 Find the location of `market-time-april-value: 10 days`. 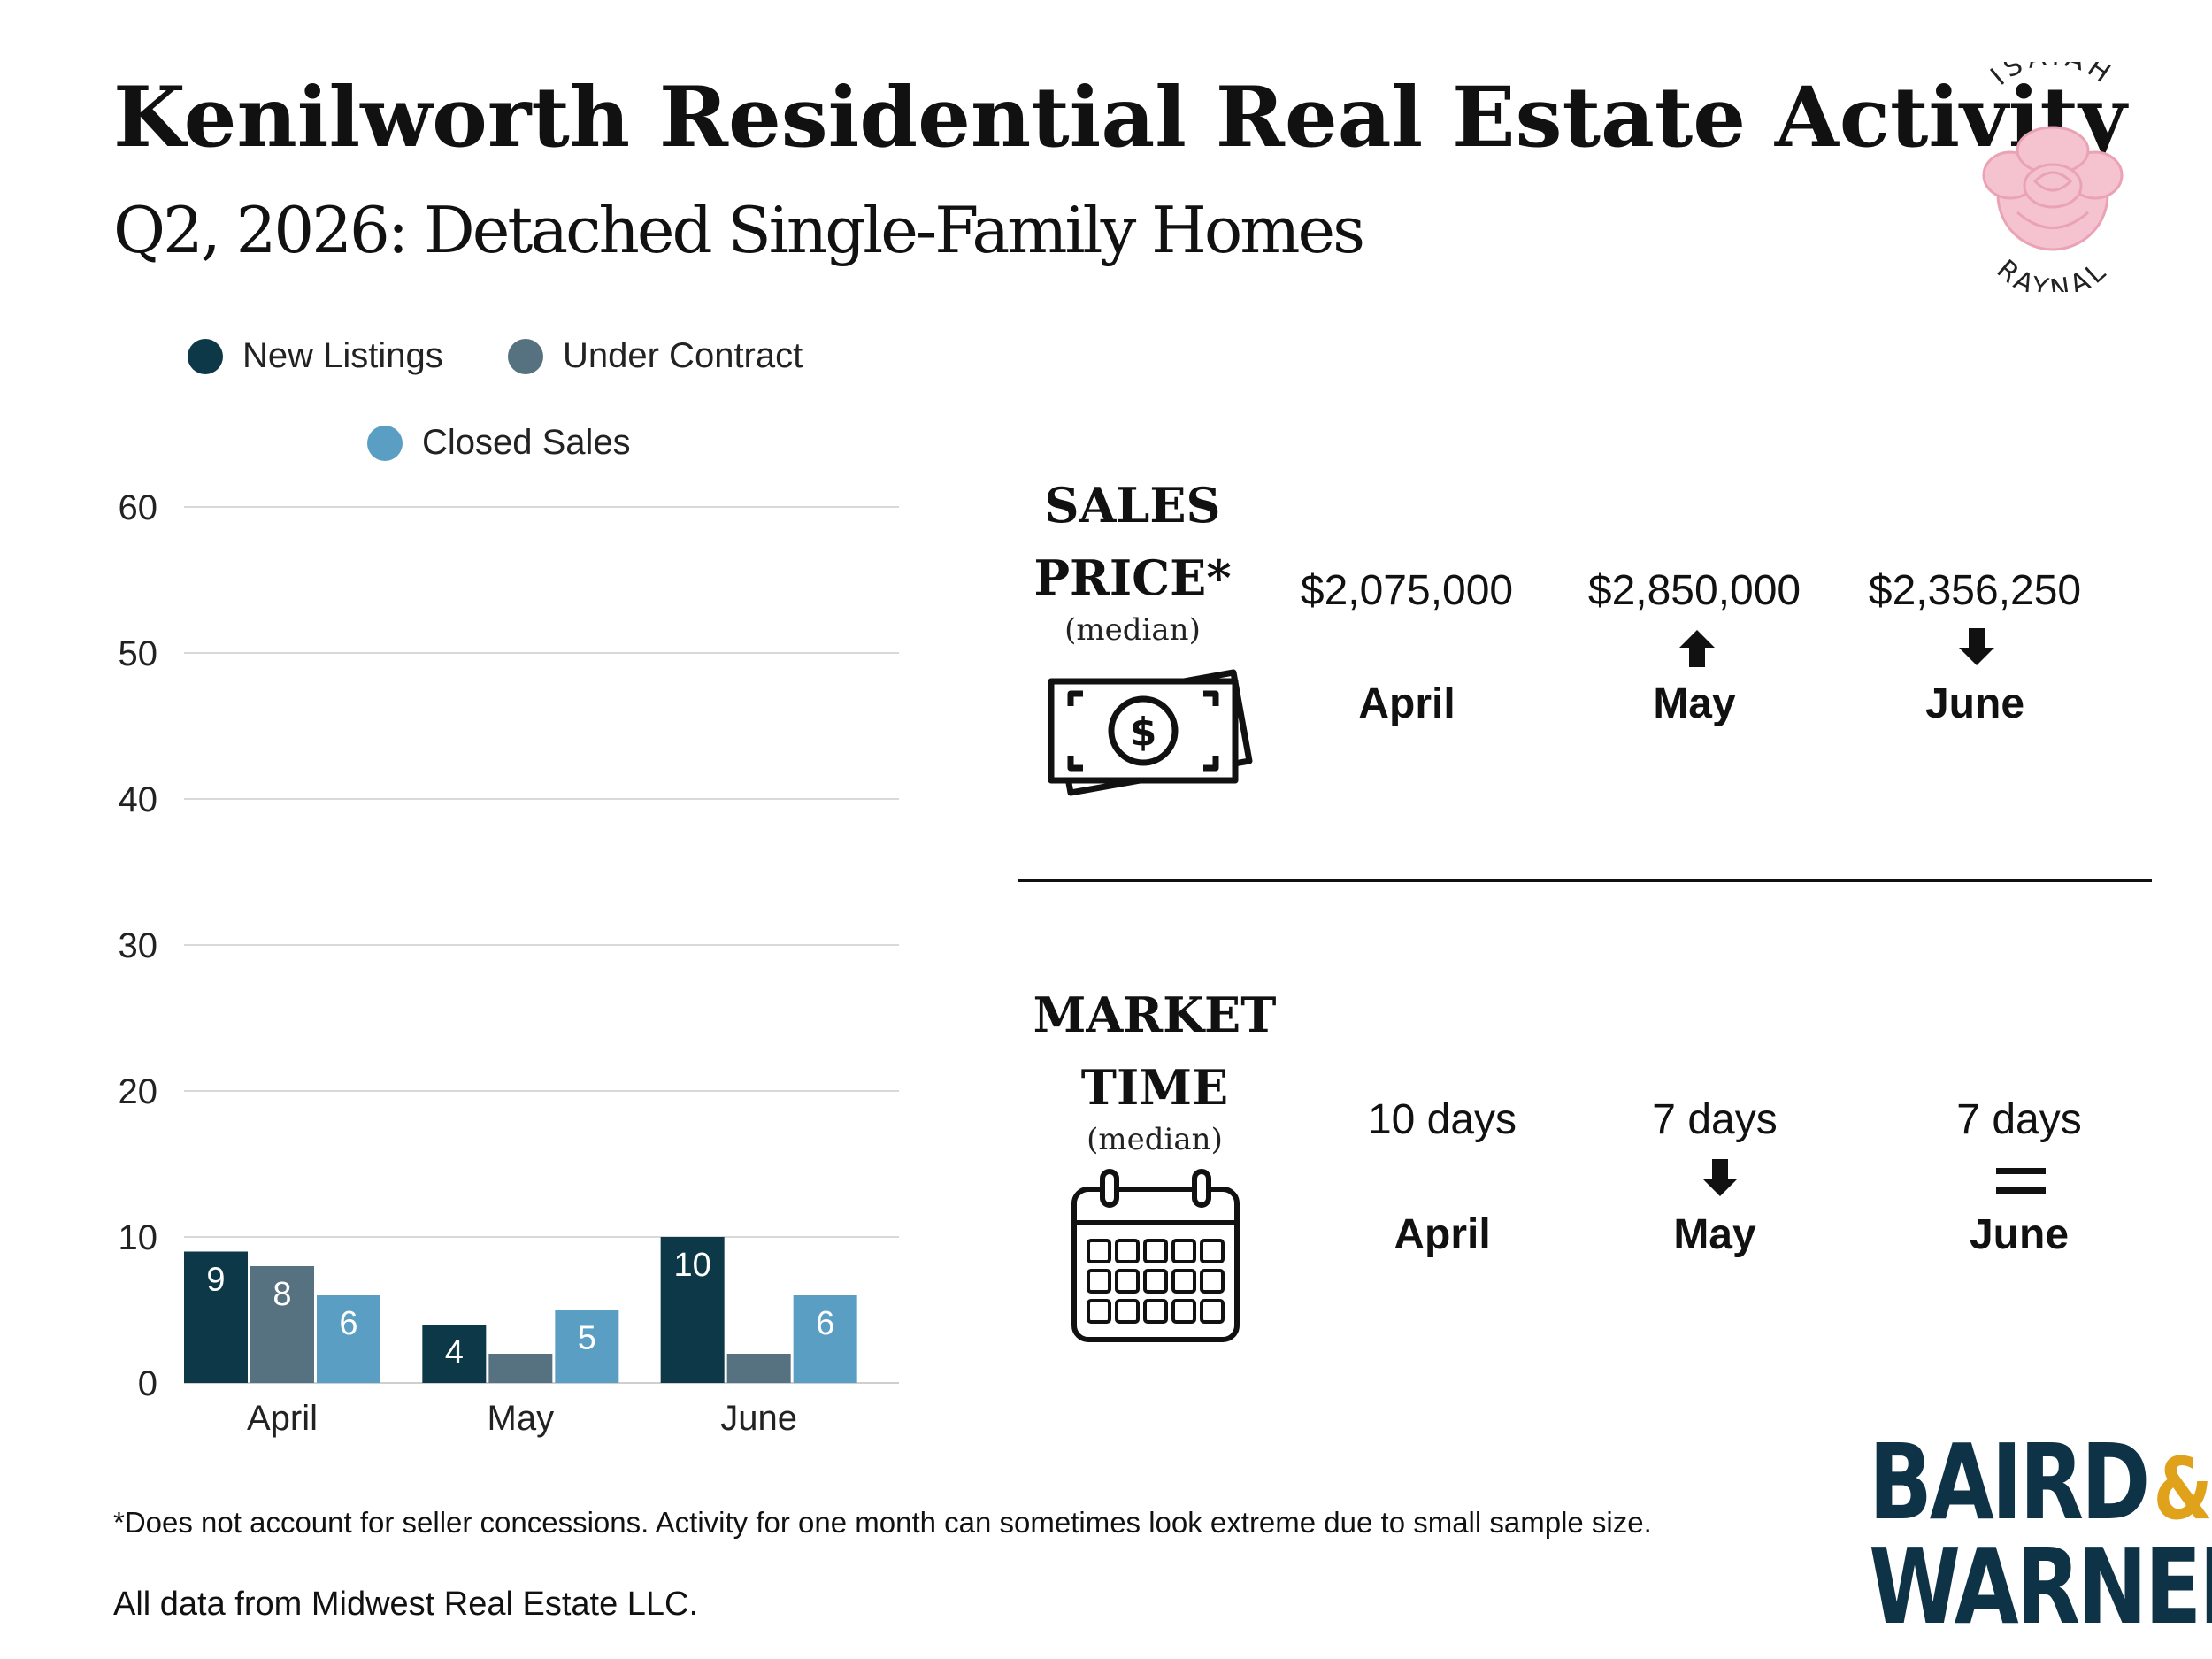

market-time-april-value: 10 days is located at coordinates (1442, 1120).